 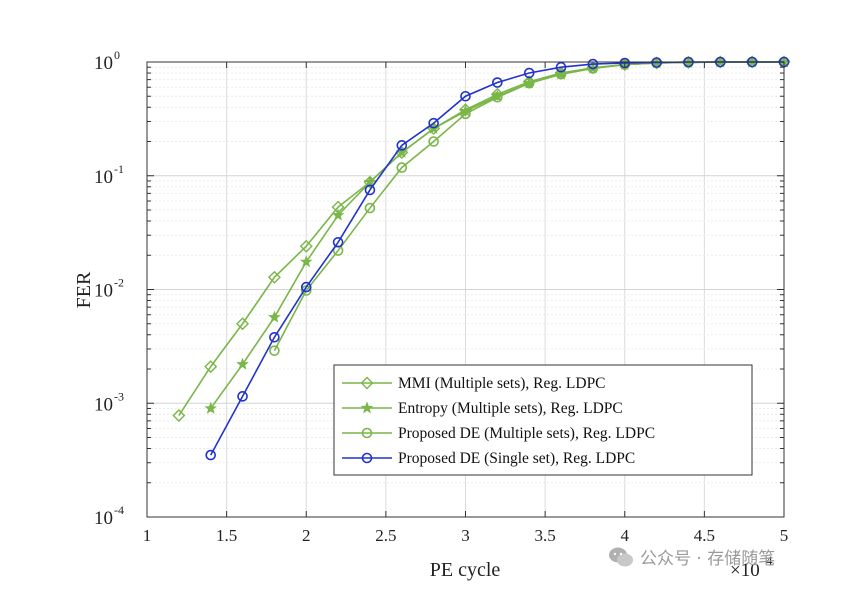 What do you see at coordinates (704, 535) in the screenshot?
I see `x-tick-label: 4.5` at bounding box center [704, 535].